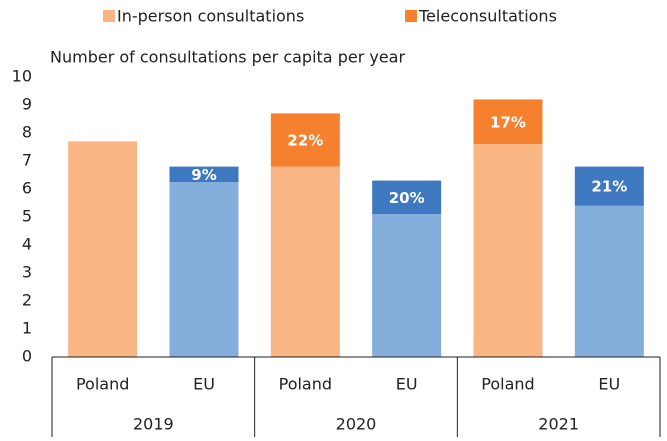 The image size is (667, 441). What do you see at coordinates (27, 160) in the screenshot?
I see `y-tick-label: 7` at bounding box center [27, 160].